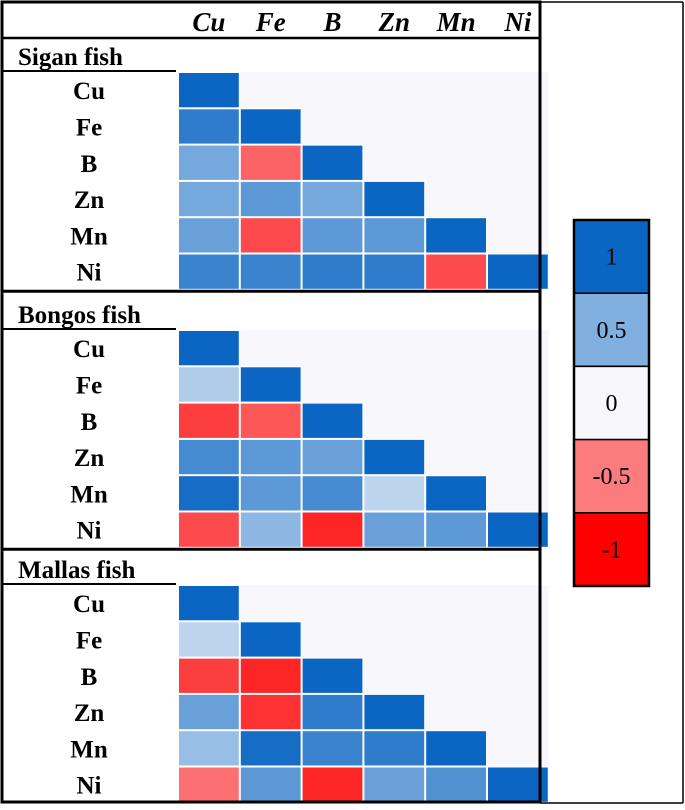  I want to click on column-label-fe: Fe, so click(270, 22).